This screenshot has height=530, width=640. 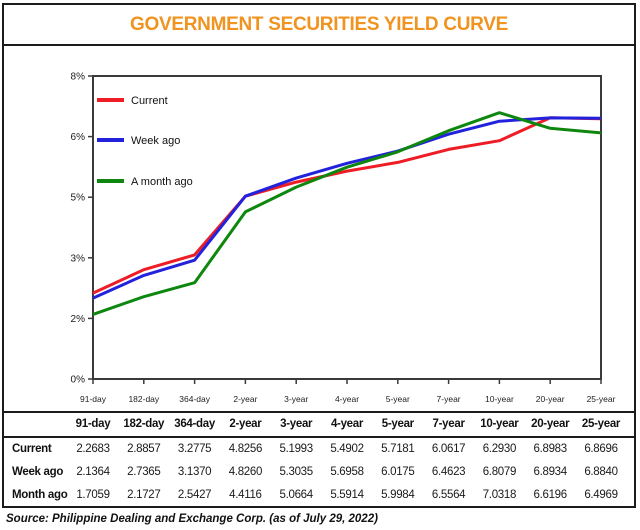 What do you see at coordinates (78, 258) in the screenshot?
I see `y-tick-label: 3%` at bounding box center [78, 258].